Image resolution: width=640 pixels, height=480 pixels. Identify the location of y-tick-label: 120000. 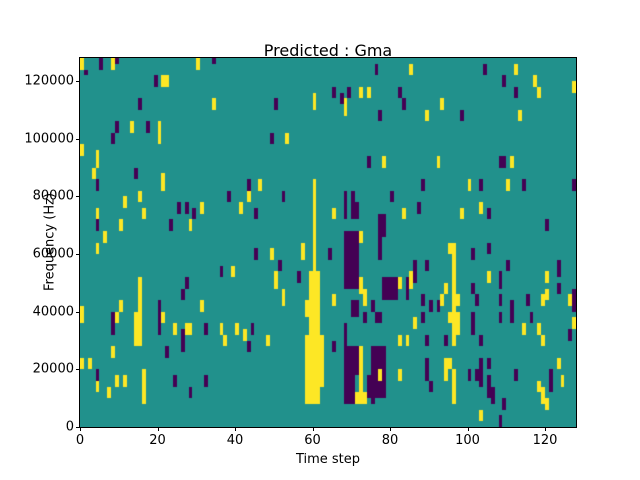
(49, 81).